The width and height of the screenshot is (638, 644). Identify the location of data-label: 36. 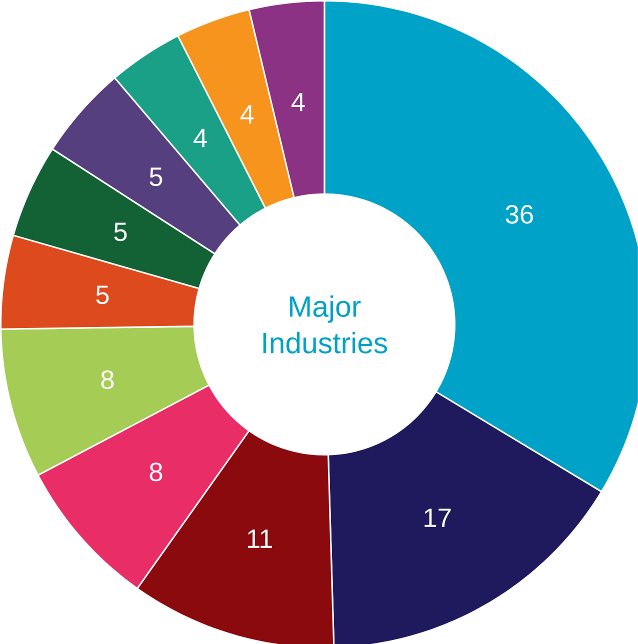
(519, 214).